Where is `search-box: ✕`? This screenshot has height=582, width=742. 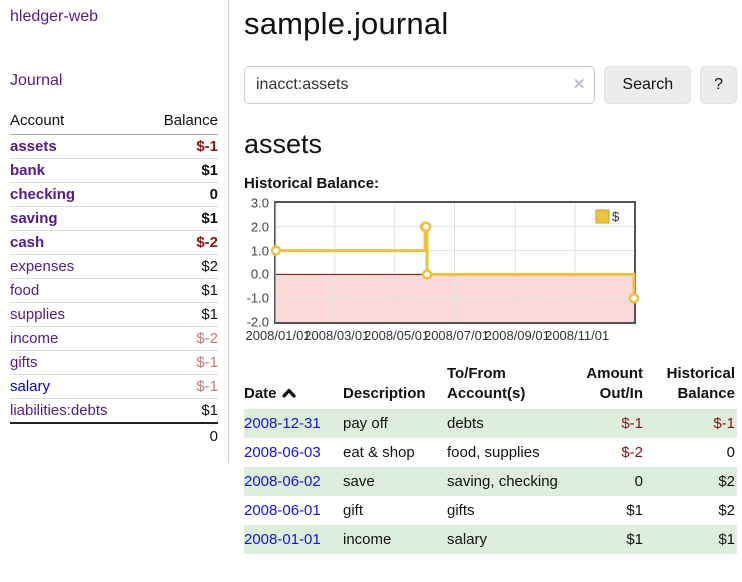 search-box: ✕ is located at coordinates (420, 85).